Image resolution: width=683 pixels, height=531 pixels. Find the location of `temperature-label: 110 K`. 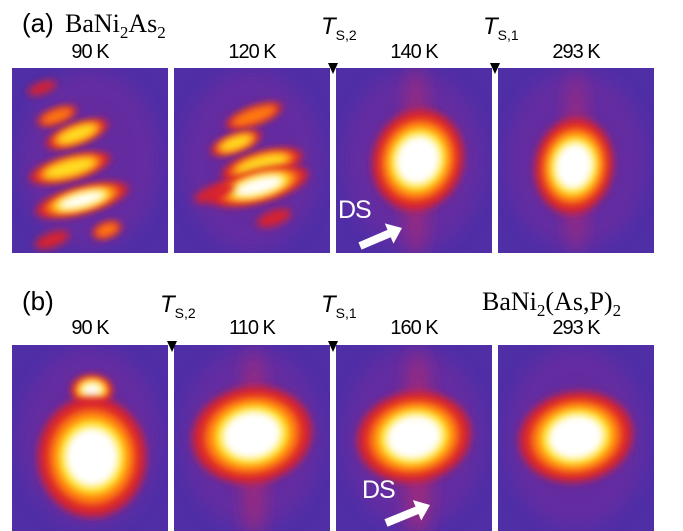

temperature-label: 110 K is located at coordinates (252, 328).